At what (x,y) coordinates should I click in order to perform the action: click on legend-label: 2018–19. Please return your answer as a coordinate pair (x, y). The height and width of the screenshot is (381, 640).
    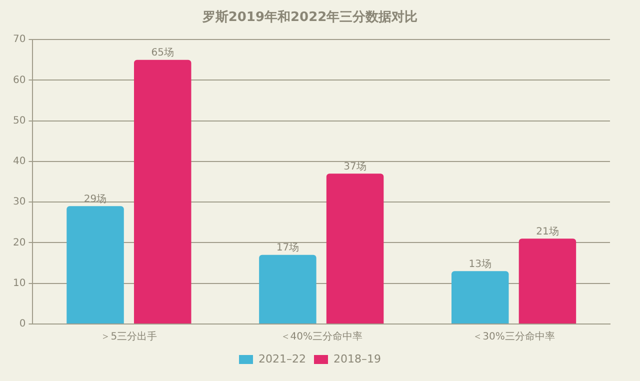
    Looking at the image, I should click on (357, 359).